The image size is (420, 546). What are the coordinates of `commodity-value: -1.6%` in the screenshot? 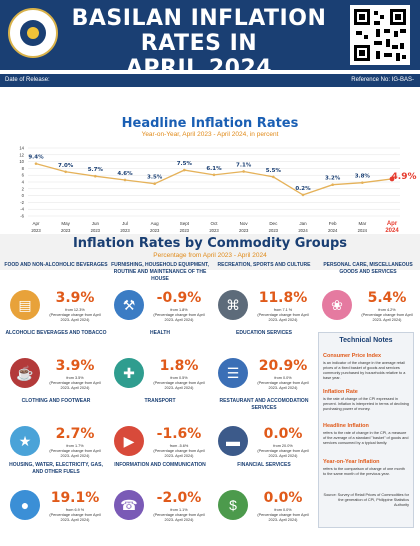 It's located at (179, 434).